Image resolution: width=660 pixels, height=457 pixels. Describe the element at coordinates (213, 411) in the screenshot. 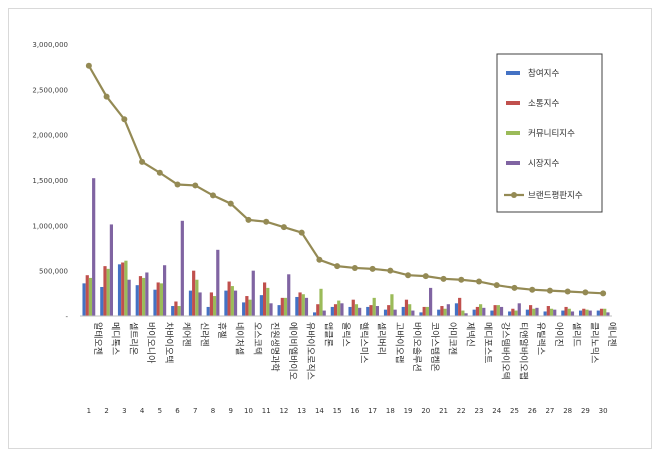

I see `x-tick-label: 8` at that location.